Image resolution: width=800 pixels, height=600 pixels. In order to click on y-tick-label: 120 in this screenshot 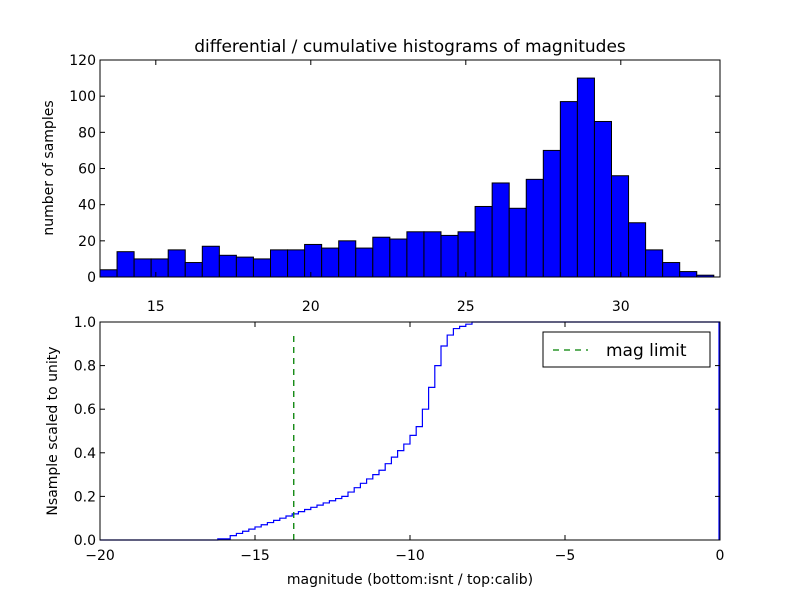, I will do `click(82, 61)`.